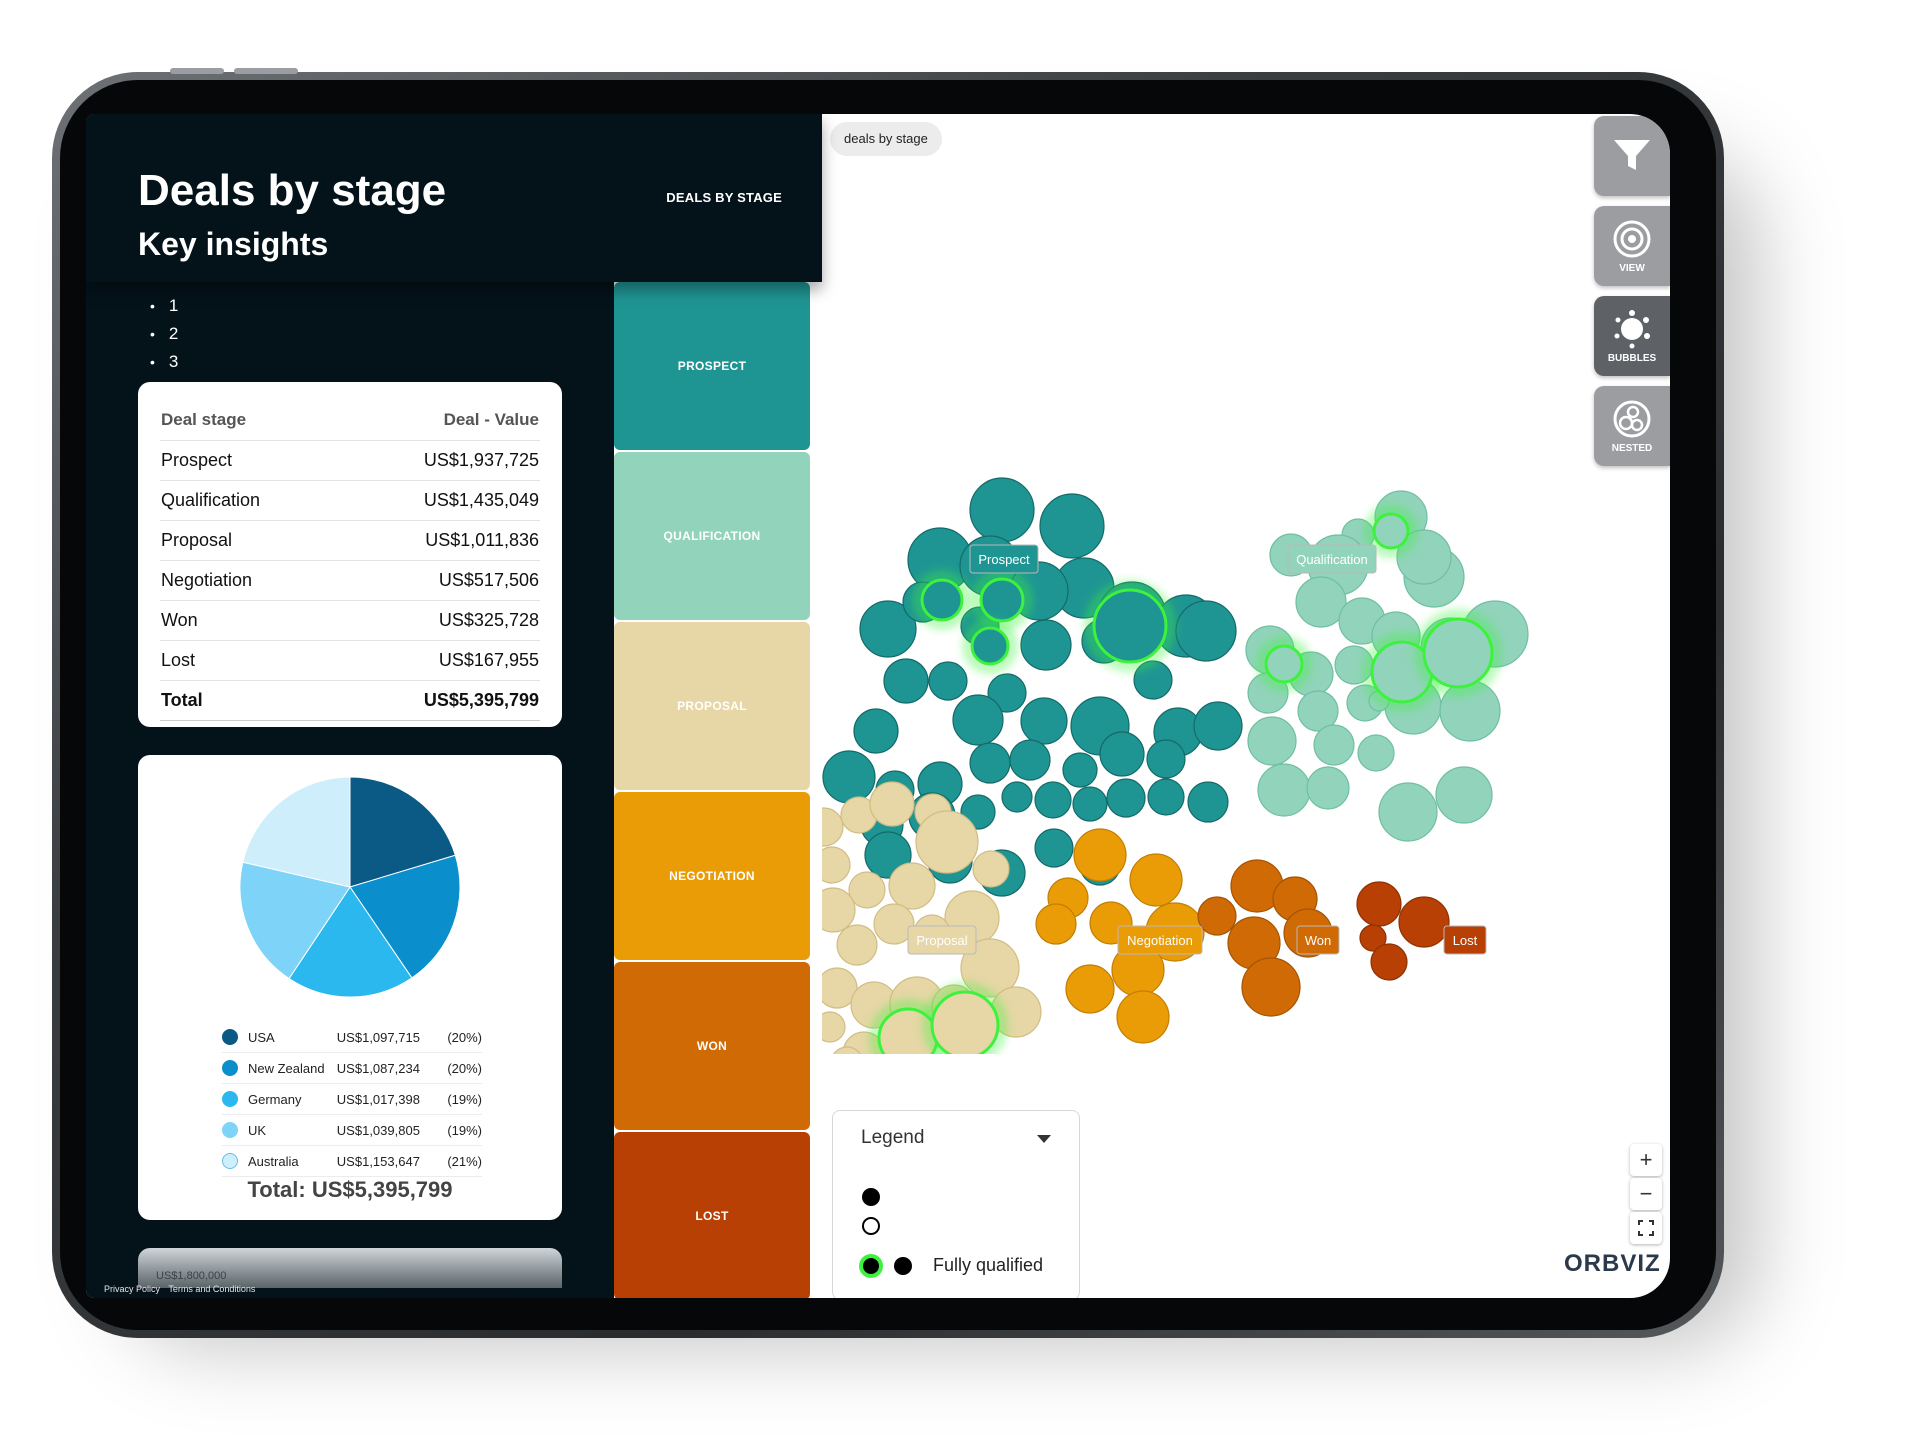 This screenshot has width=1920, height=1440. Describe the element at coordinates (1632, 426) in the screenshot. I see `nested-button: NESTED` at that location.